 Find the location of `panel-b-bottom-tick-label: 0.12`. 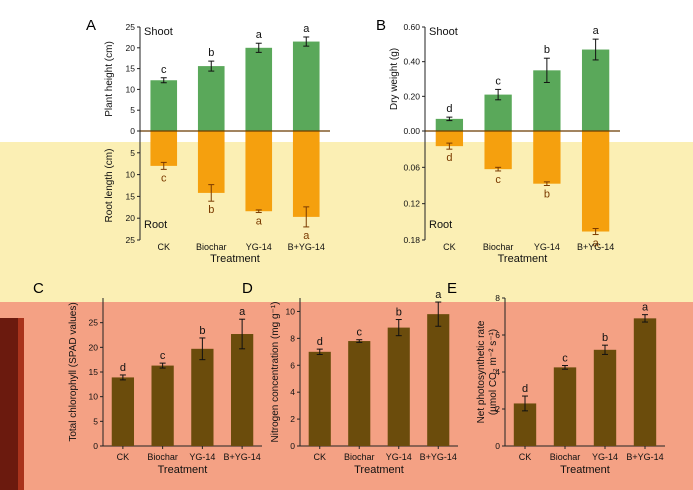

panel-b-bottom-tick-label: 0.12 is located at coordinates (411, 204).